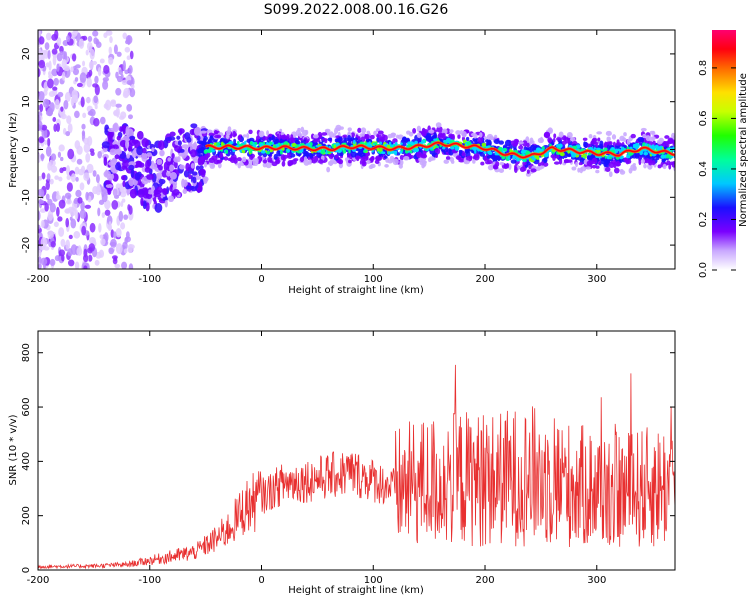  I want to click on snr-xtick-label: 100, so click(373, 580).